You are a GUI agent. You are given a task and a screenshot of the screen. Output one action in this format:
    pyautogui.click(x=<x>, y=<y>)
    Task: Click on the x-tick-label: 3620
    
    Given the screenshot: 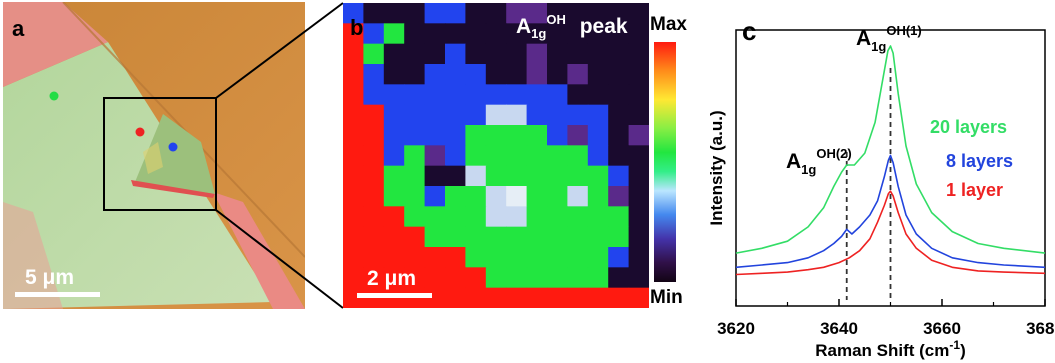 What is the action you would take?
    pyautogui.click(x=736, y=328)
    